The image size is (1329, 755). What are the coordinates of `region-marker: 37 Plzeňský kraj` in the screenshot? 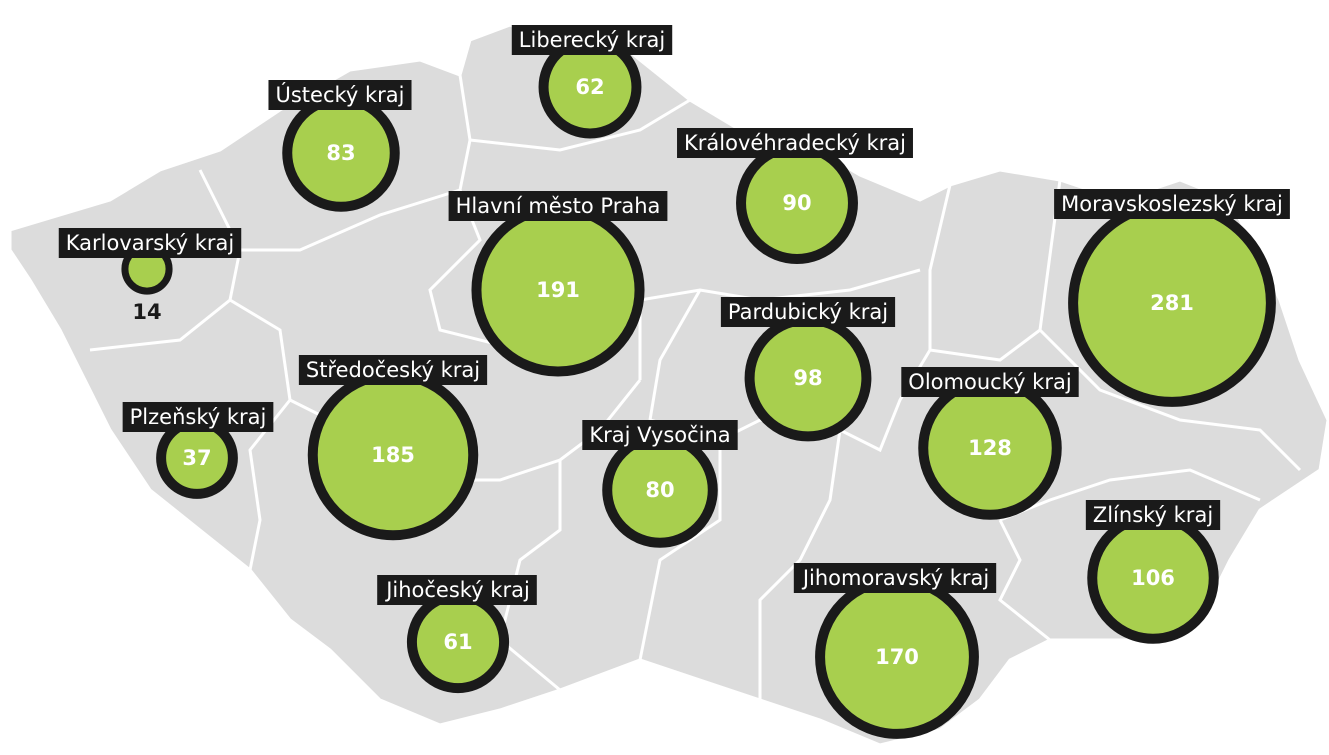 It's located at (198, 450).